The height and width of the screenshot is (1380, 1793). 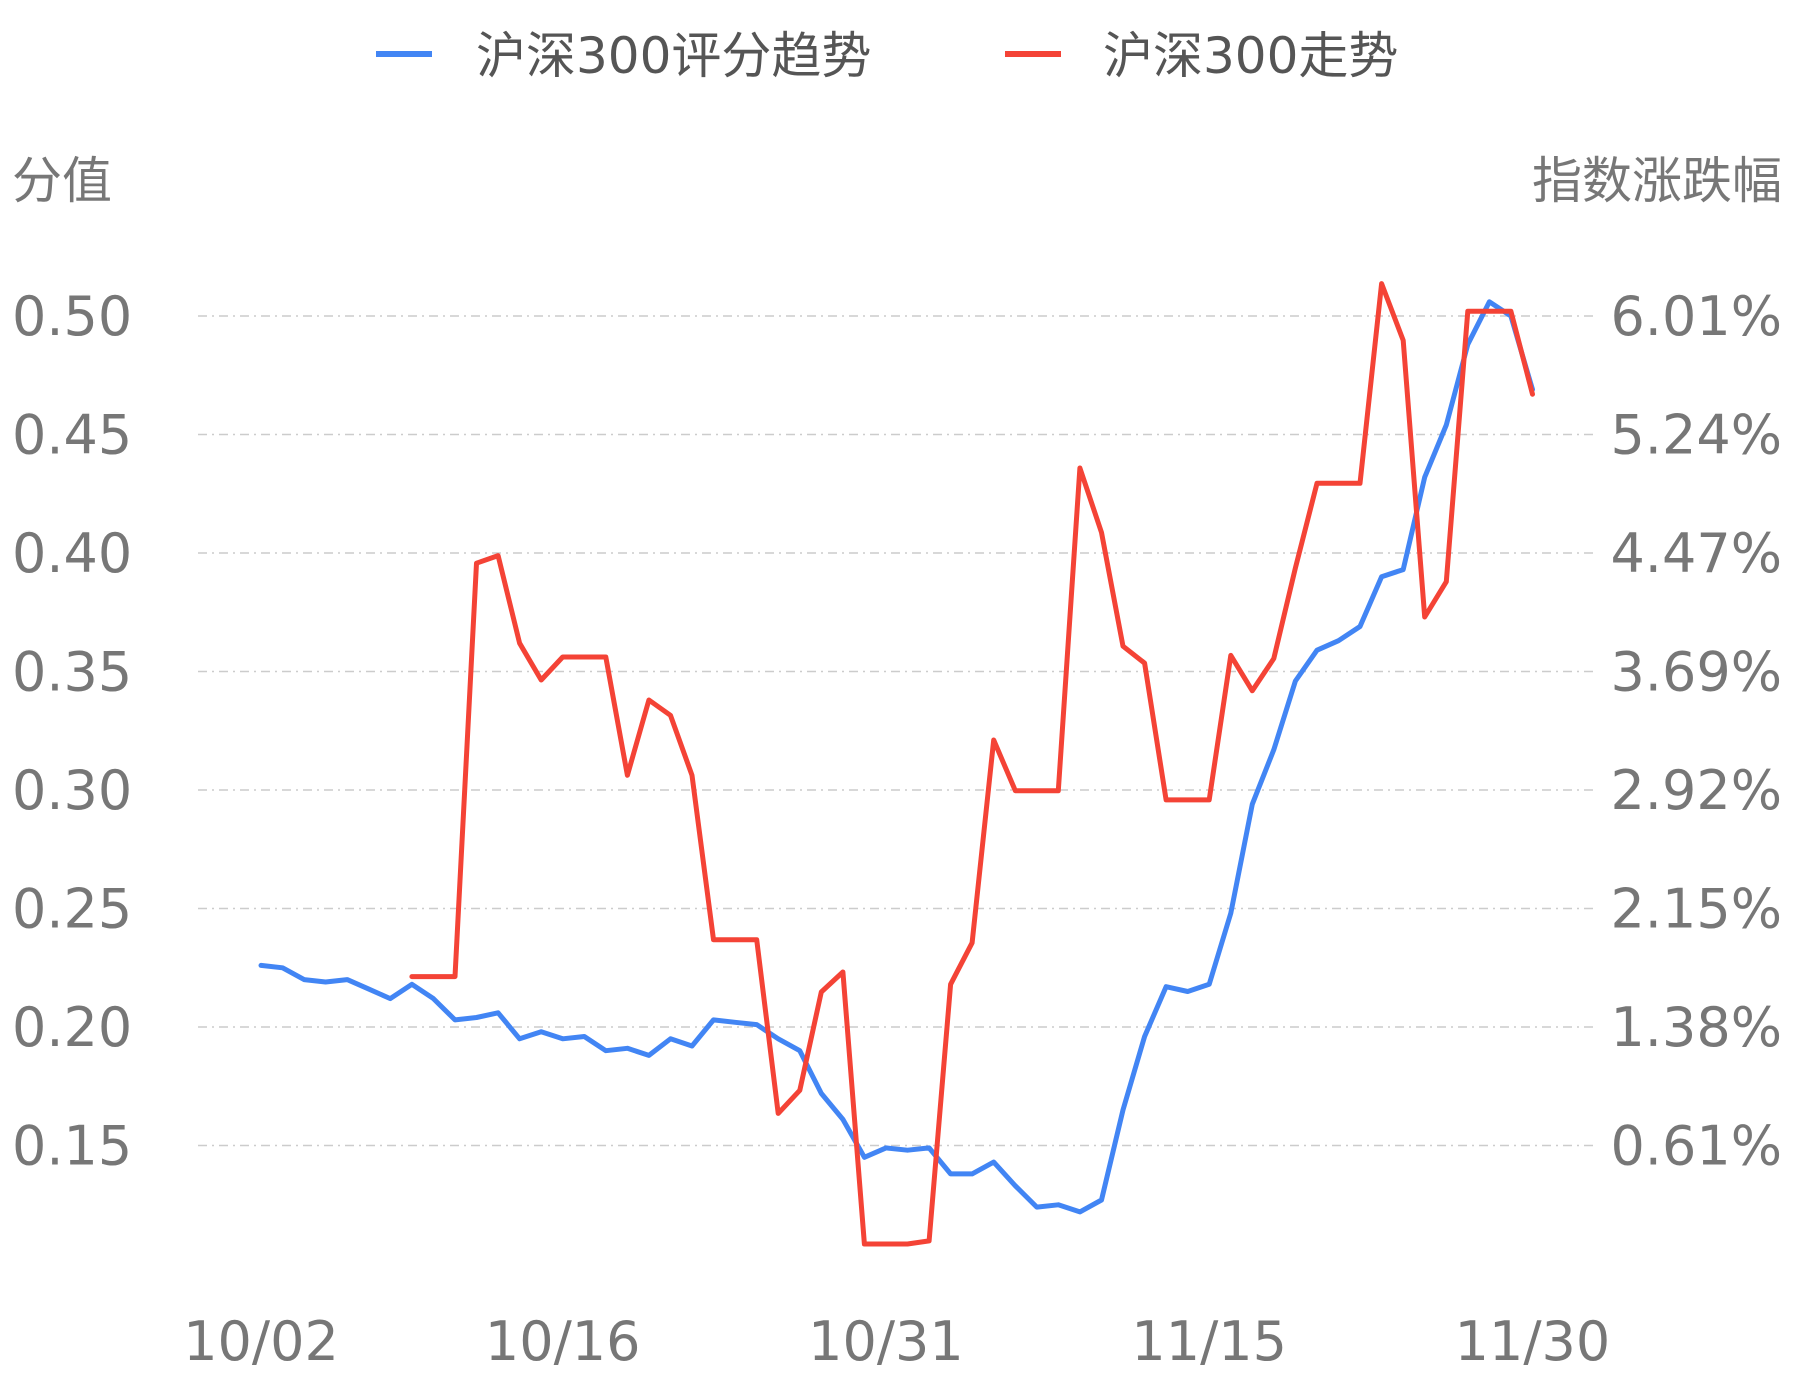 What do you see at coordinates (62, 181) in the screenshot?
I see `y-left-axis-title: 分值` at bounding box center [62, 181].